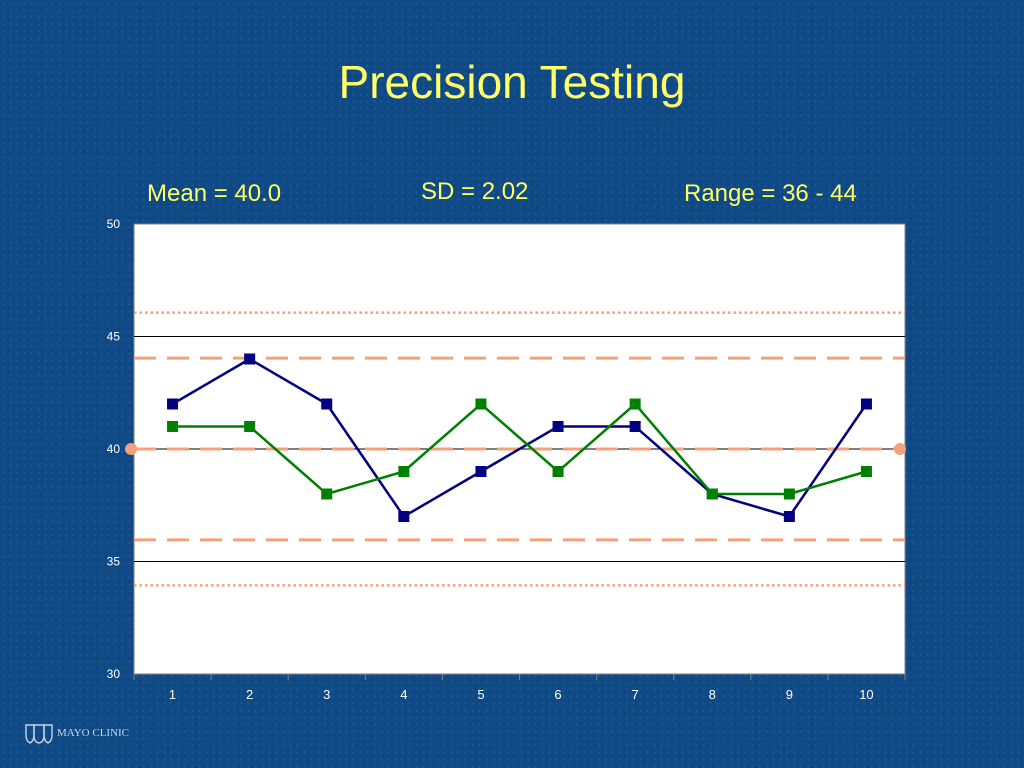  What do you see at coordinates (512, 82) in the screenshot?
I see `slide-title: Precision Testing` at bounding box center [512, 82].